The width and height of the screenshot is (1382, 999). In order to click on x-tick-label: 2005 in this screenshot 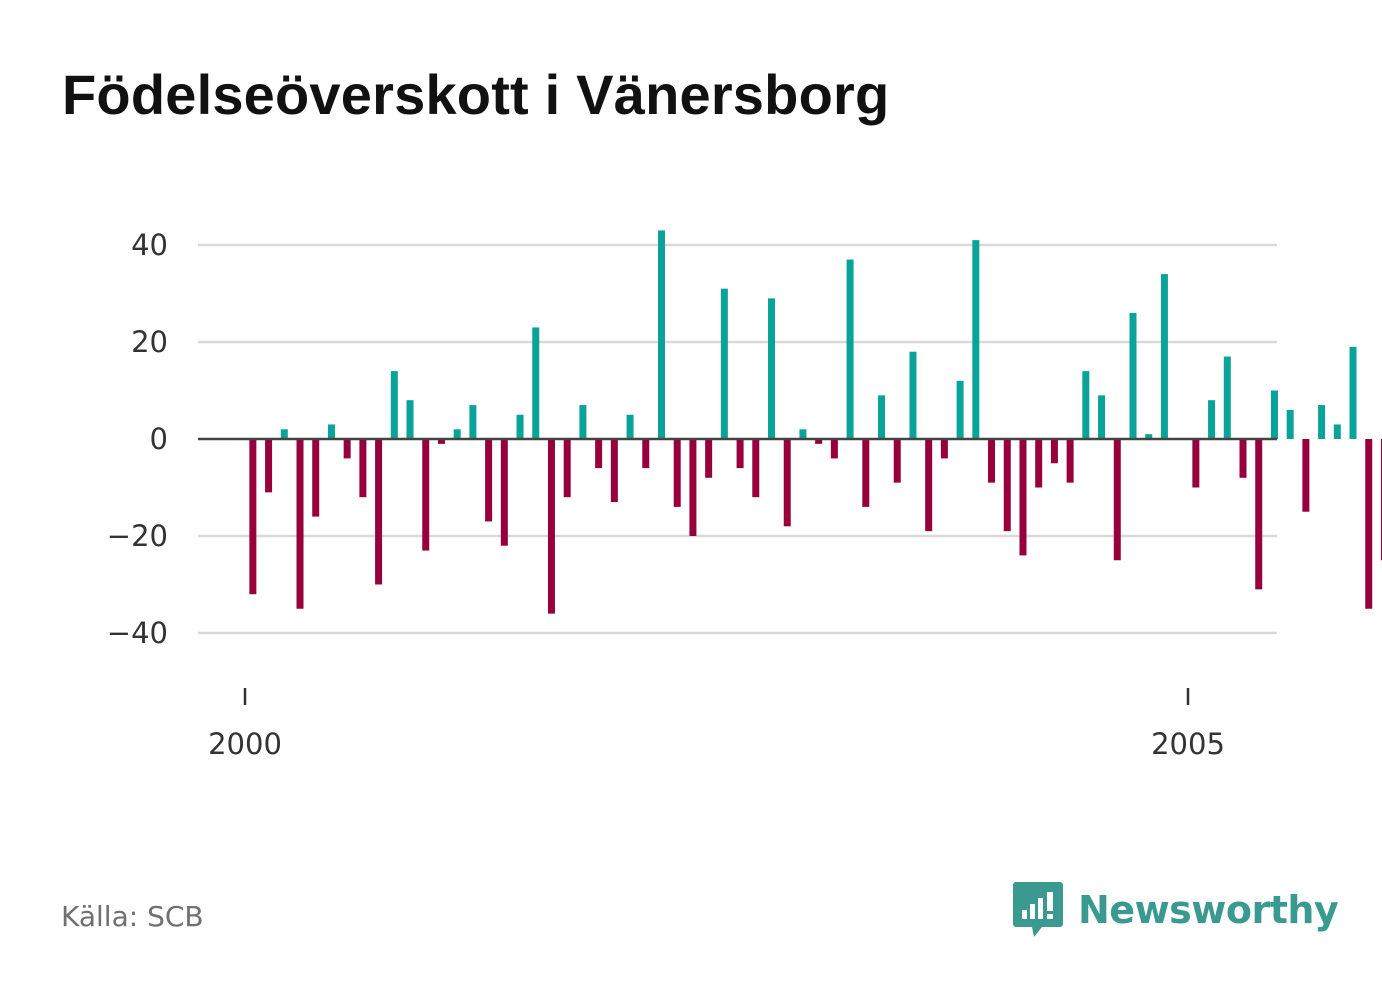, I will do `click(1188, 744)`.